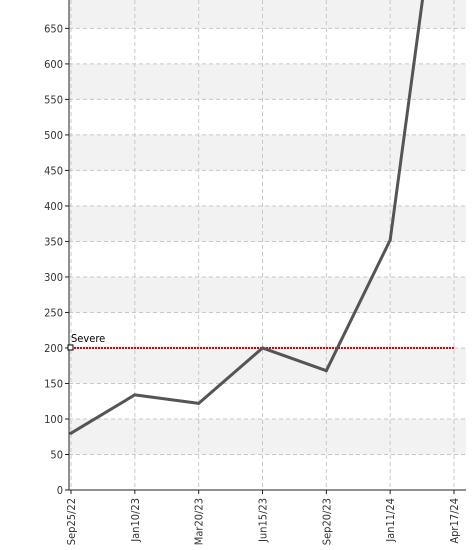 This screenshot has width=474, height=550. I want to click on x-tick-label: Jan10/23, so click(135, 520).